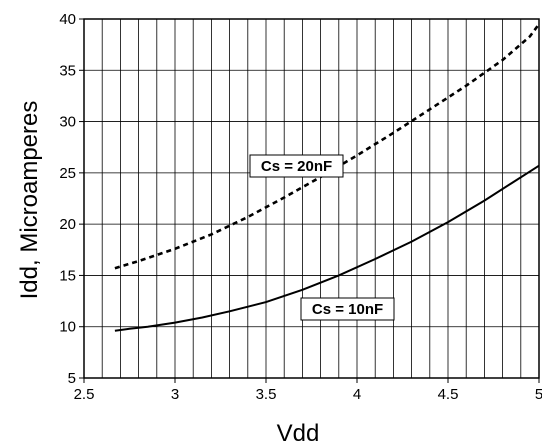 The width and height of the screenshot is (542, 441). Describe the element at coordinates (67, 173) in the screenshot. I see `y-tick-label: 25` at that location.